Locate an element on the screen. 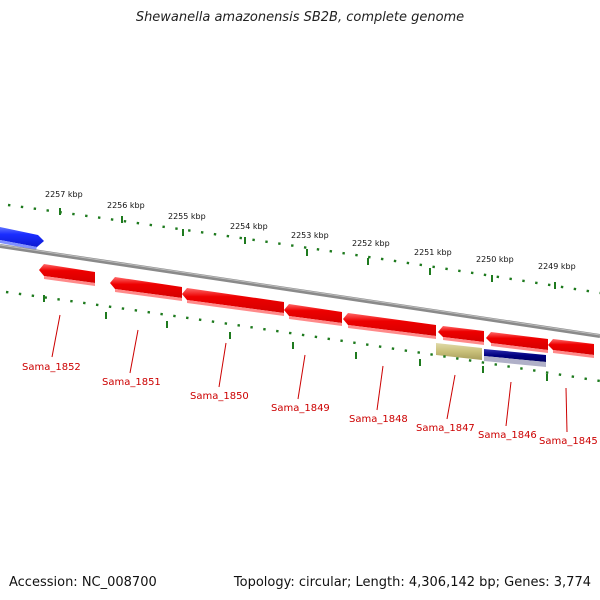  gene-label: Sama_1851 is located at coordinates (131, 382).